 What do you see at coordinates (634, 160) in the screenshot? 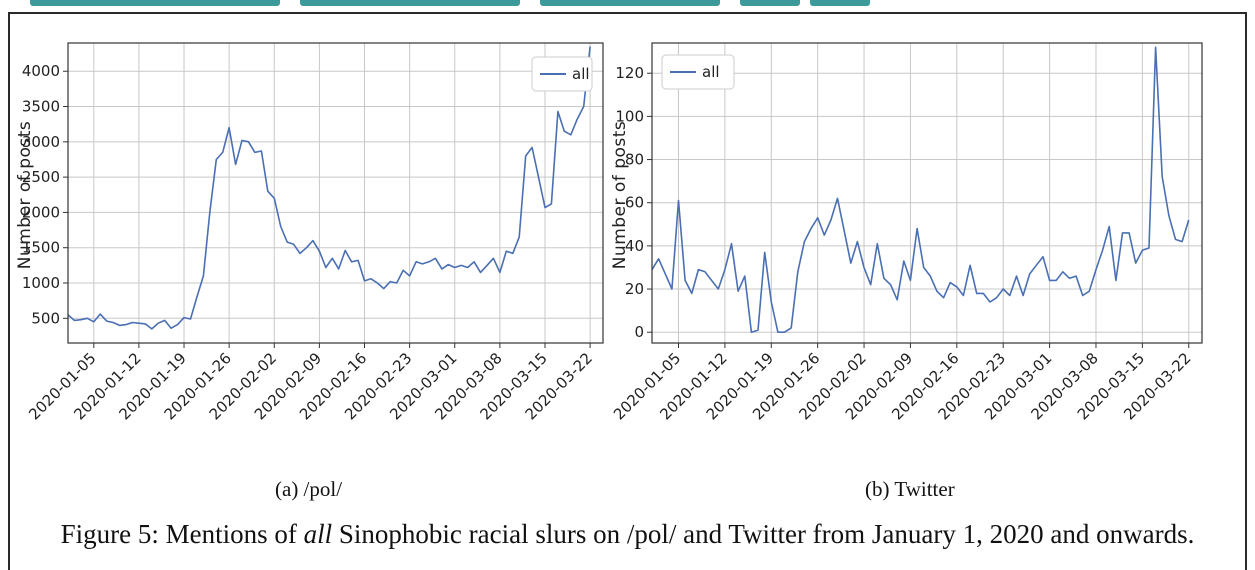
I see `y-tick-label: 80` at bounding box center [634, 160].